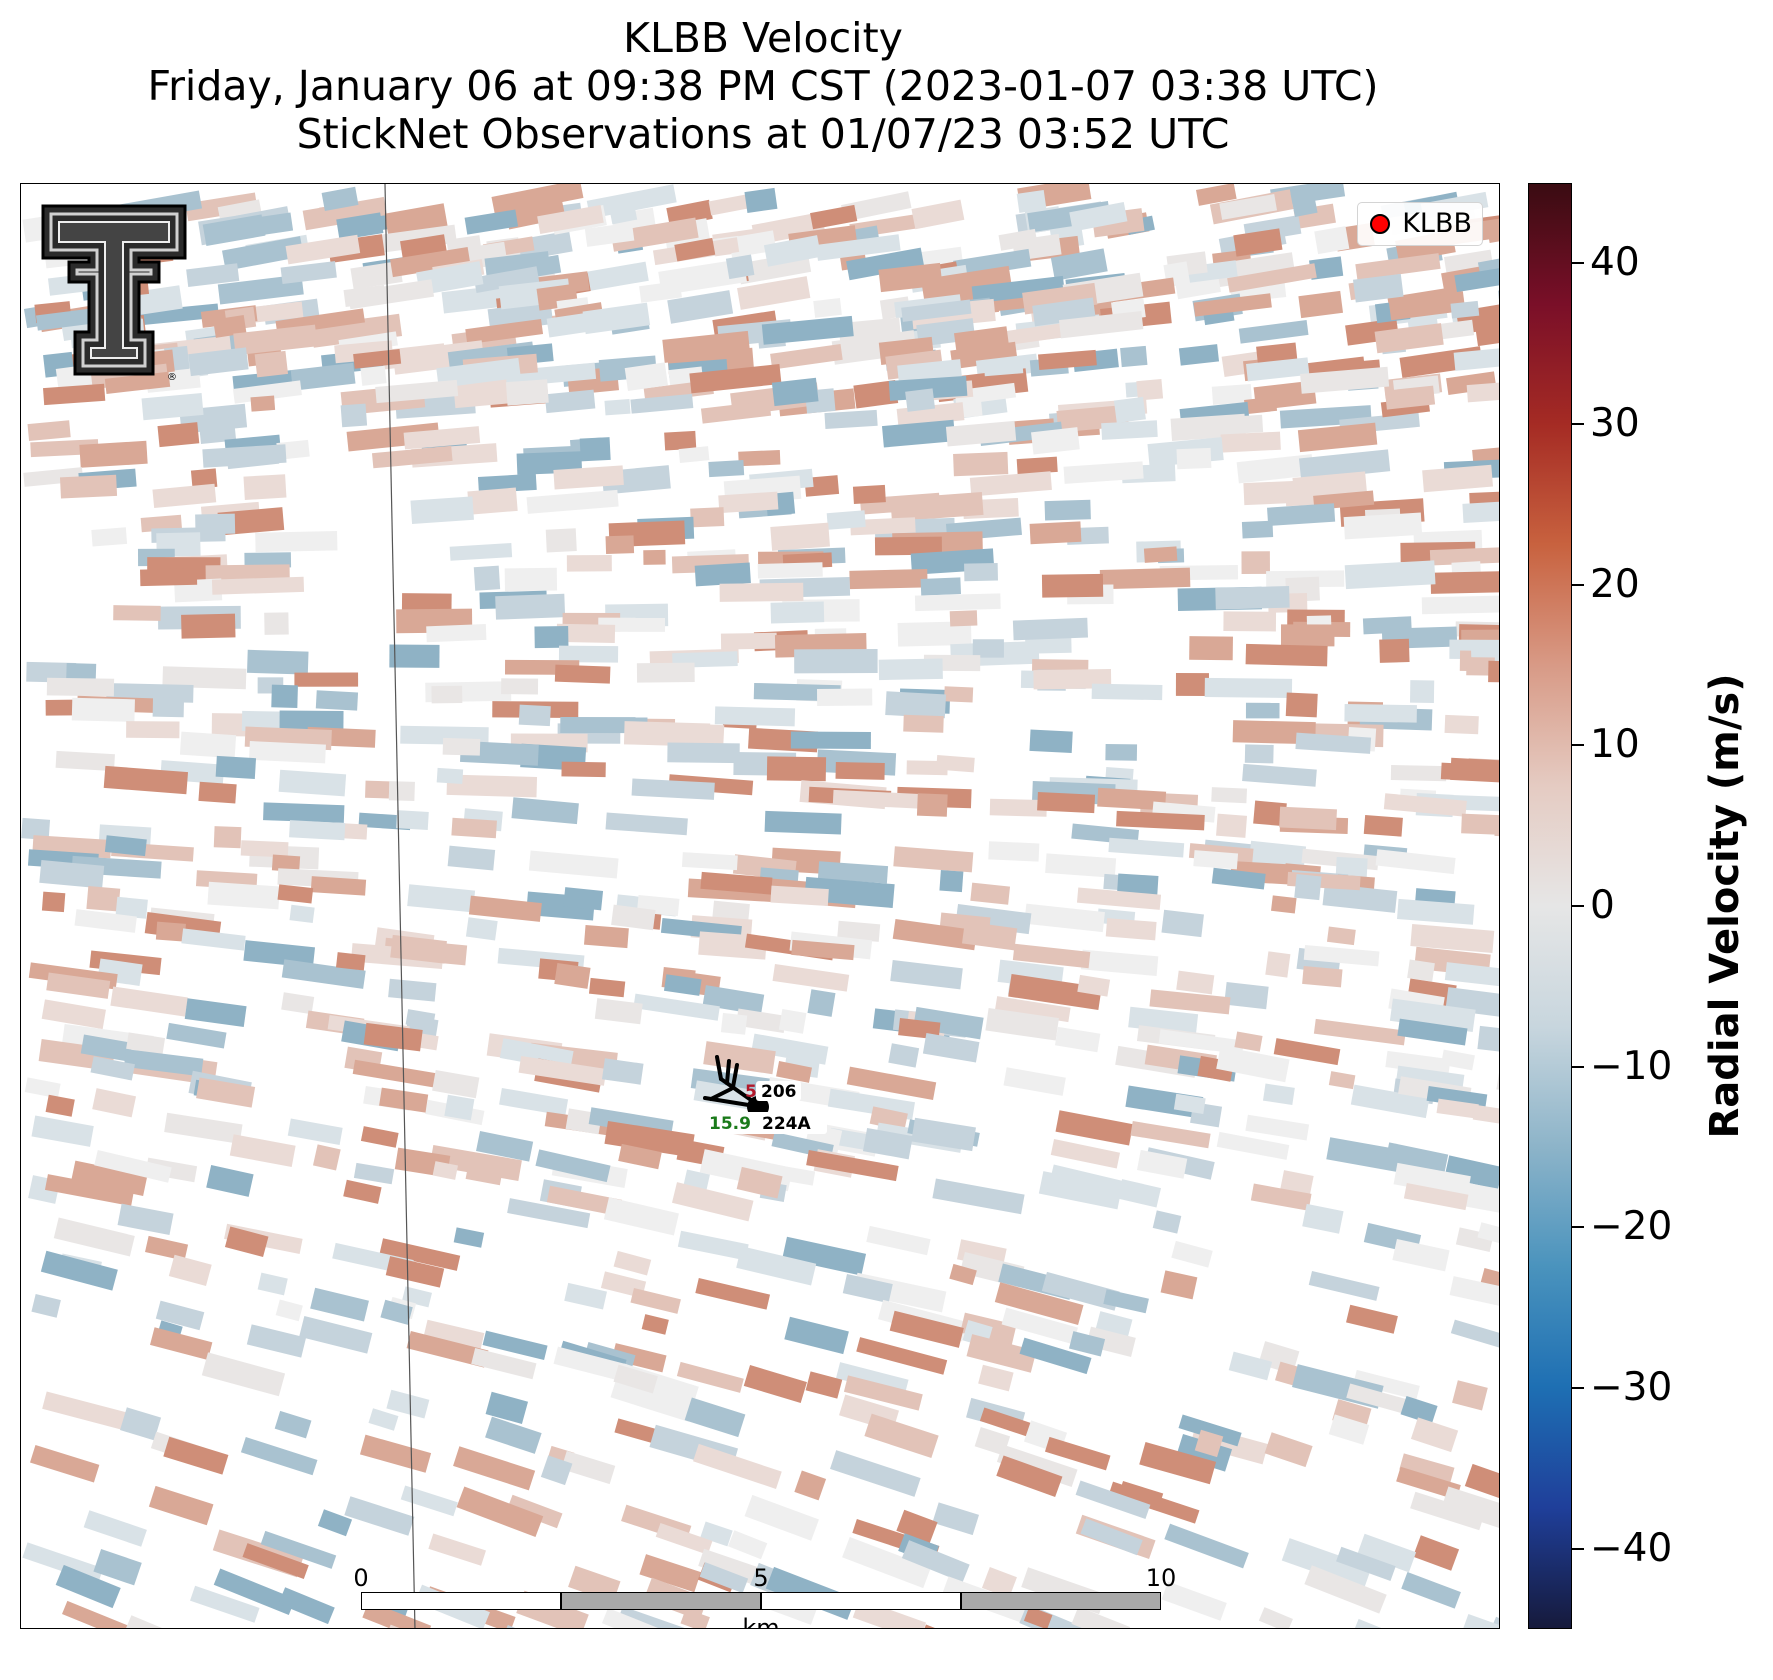 This screenshot has height=1680, width=1773. I want to click on colorbar-tick-label: 10, so click(1615, 745).